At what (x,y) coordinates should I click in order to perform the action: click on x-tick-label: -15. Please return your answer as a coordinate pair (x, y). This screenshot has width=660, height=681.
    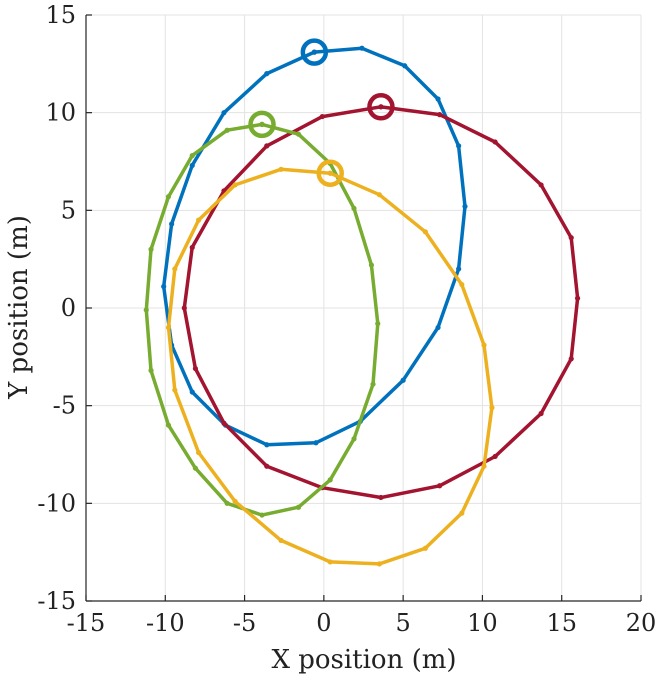
    Looking at the image, I should click on (86, 623).